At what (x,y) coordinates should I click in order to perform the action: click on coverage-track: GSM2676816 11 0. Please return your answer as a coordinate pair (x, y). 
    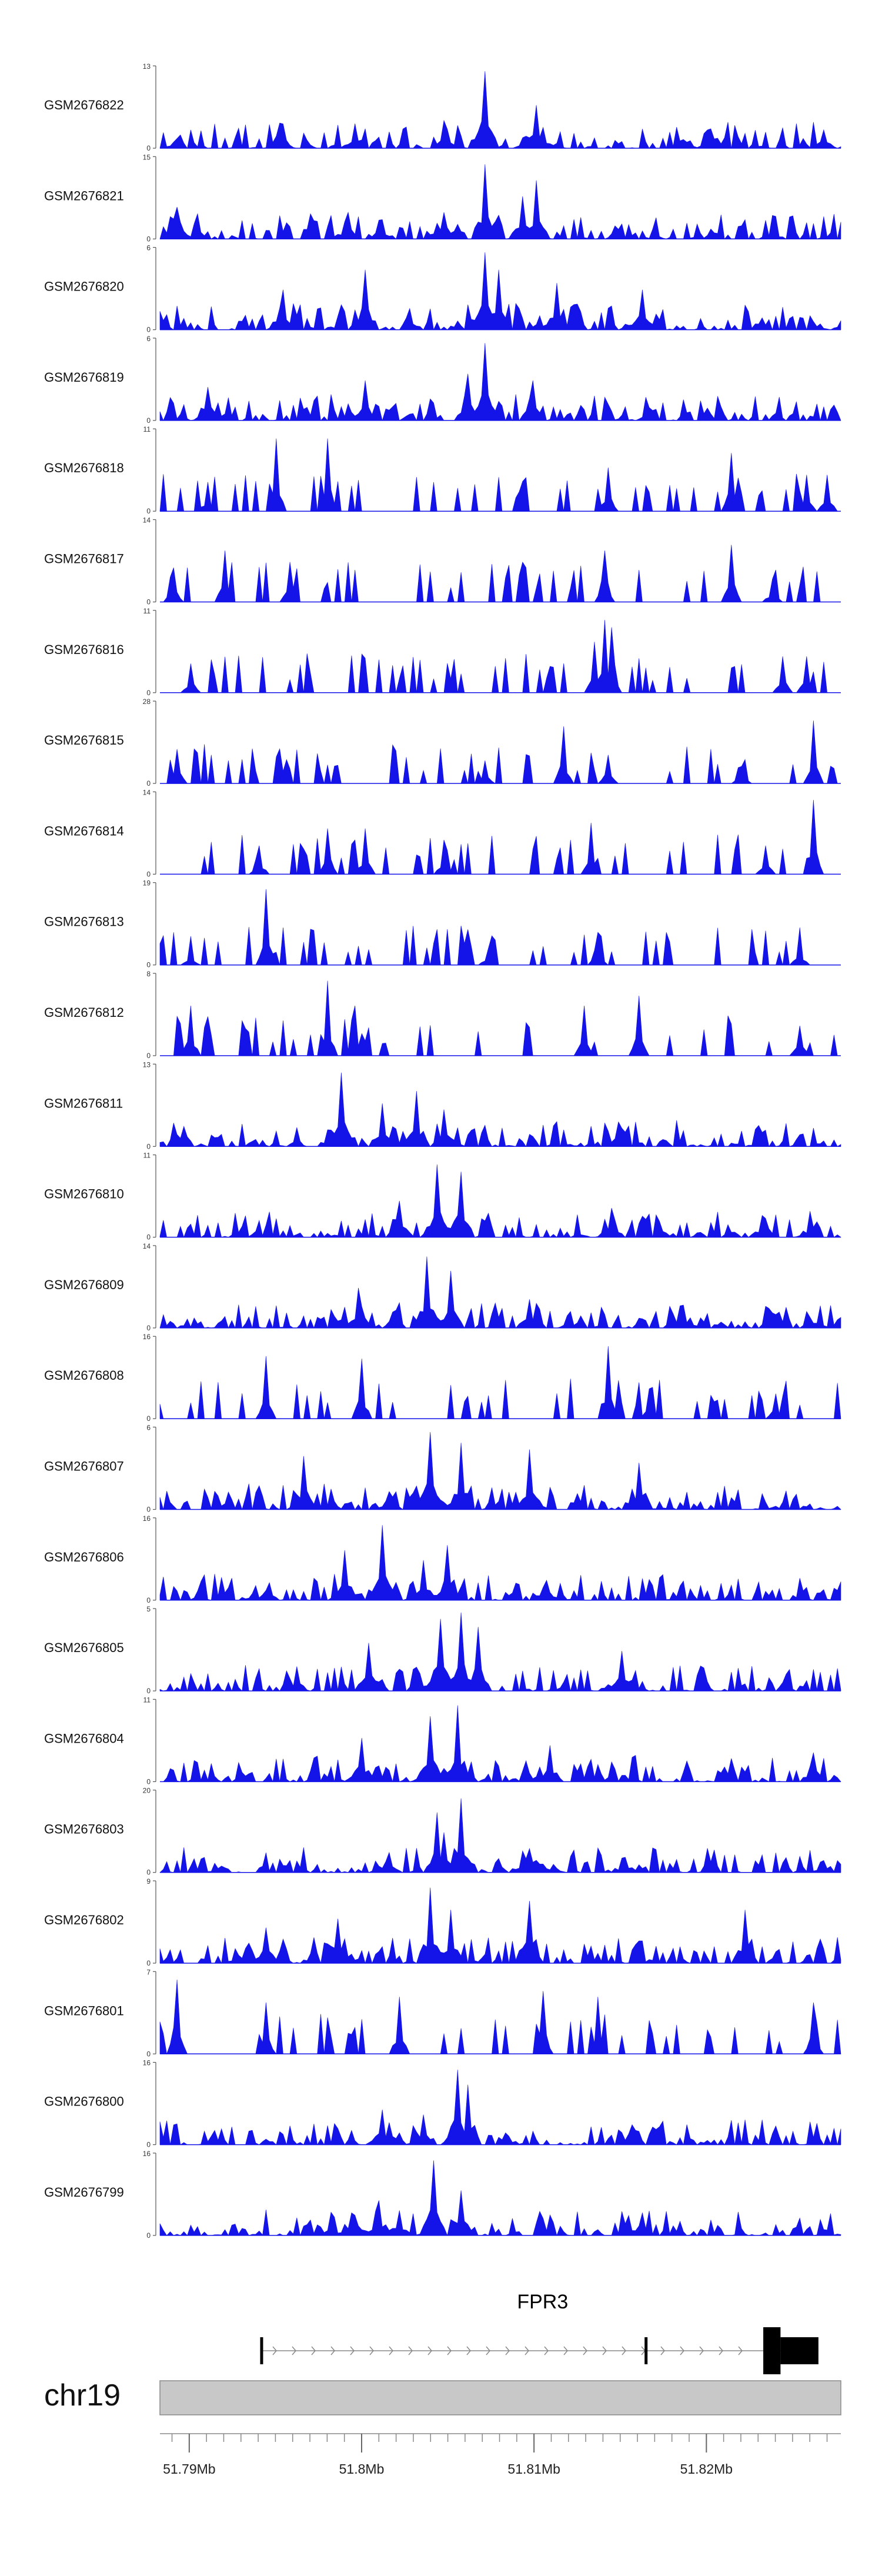
    Looking at the image, I should click on (442, 652).